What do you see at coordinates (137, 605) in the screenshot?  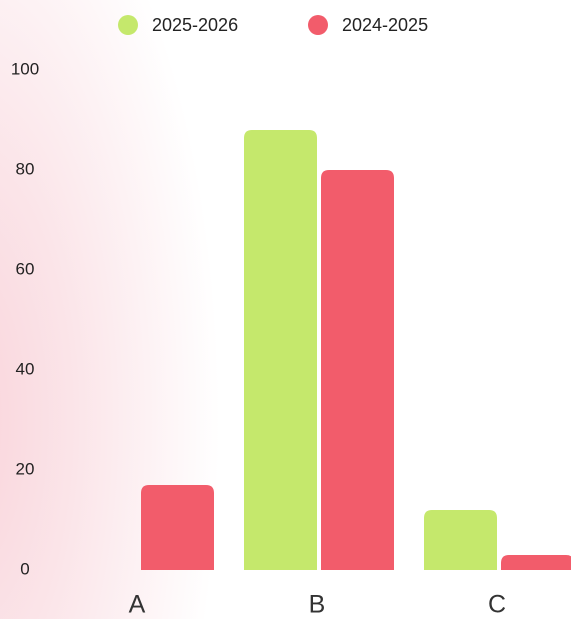 I see `x-tick-label: A` at bounding box center [137, 605].